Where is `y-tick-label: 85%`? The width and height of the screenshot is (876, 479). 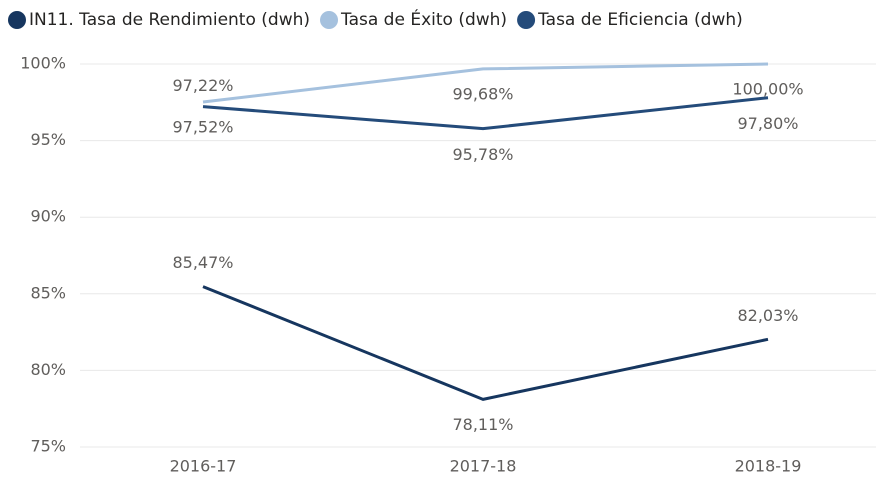
y-tick-label: 85% is located at coordinates (48, 292).